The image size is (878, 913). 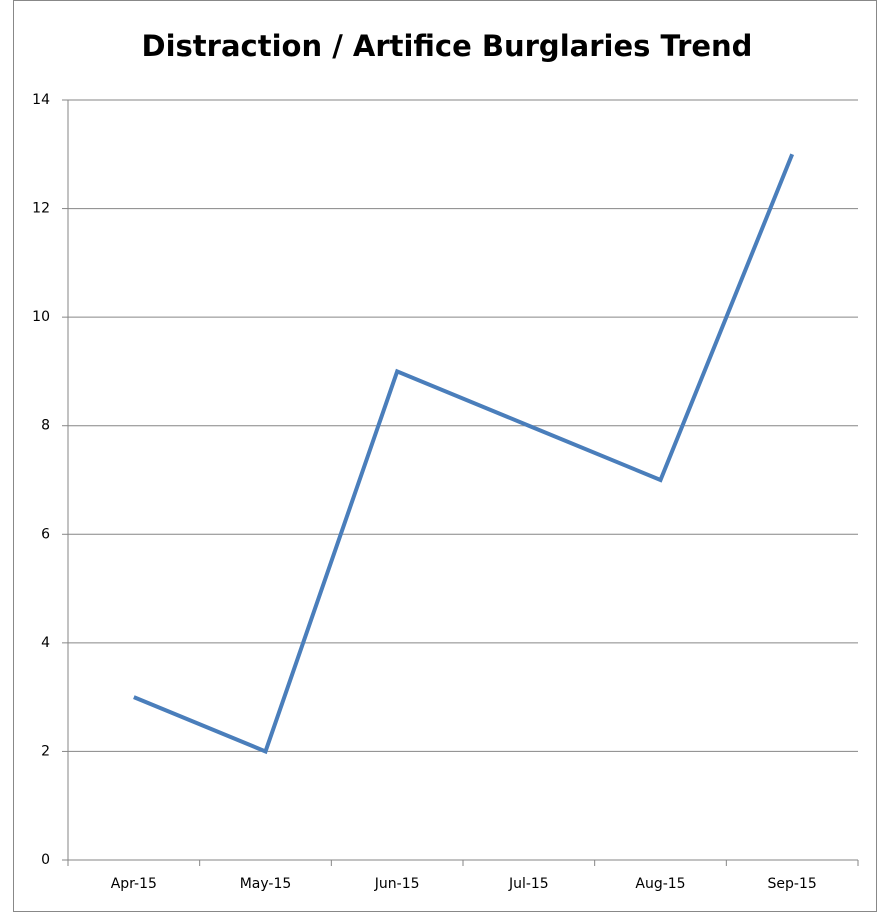 I want to click on y-tick-label: 10, so click(x=41, y=317).